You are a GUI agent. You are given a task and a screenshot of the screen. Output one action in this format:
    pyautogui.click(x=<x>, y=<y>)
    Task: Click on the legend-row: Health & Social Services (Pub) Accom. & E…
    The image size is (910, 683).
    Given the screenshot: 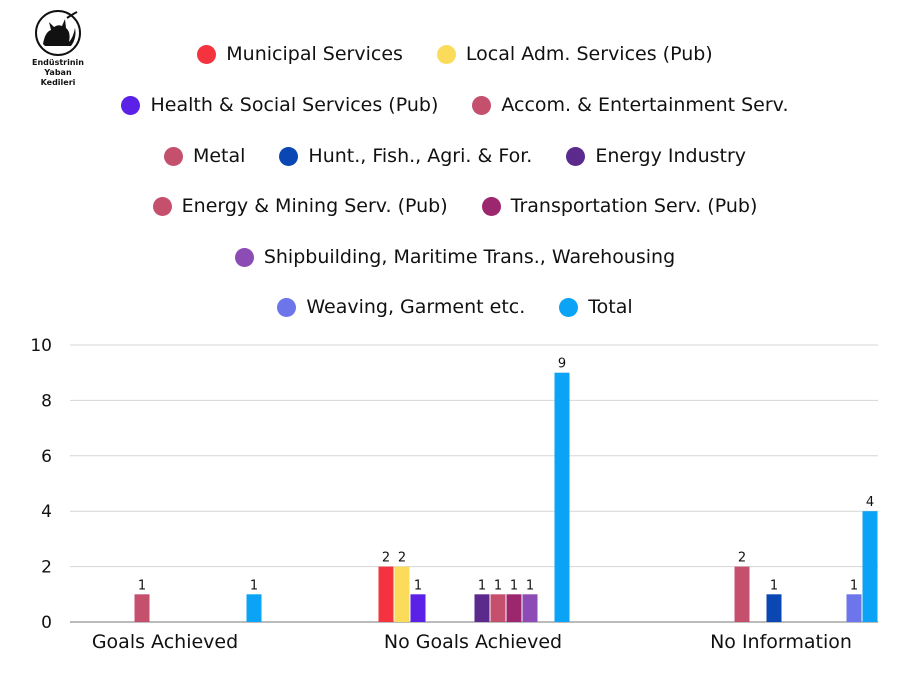 What is the action you would take?
    pyautogui.click(x=455, y=105)
    